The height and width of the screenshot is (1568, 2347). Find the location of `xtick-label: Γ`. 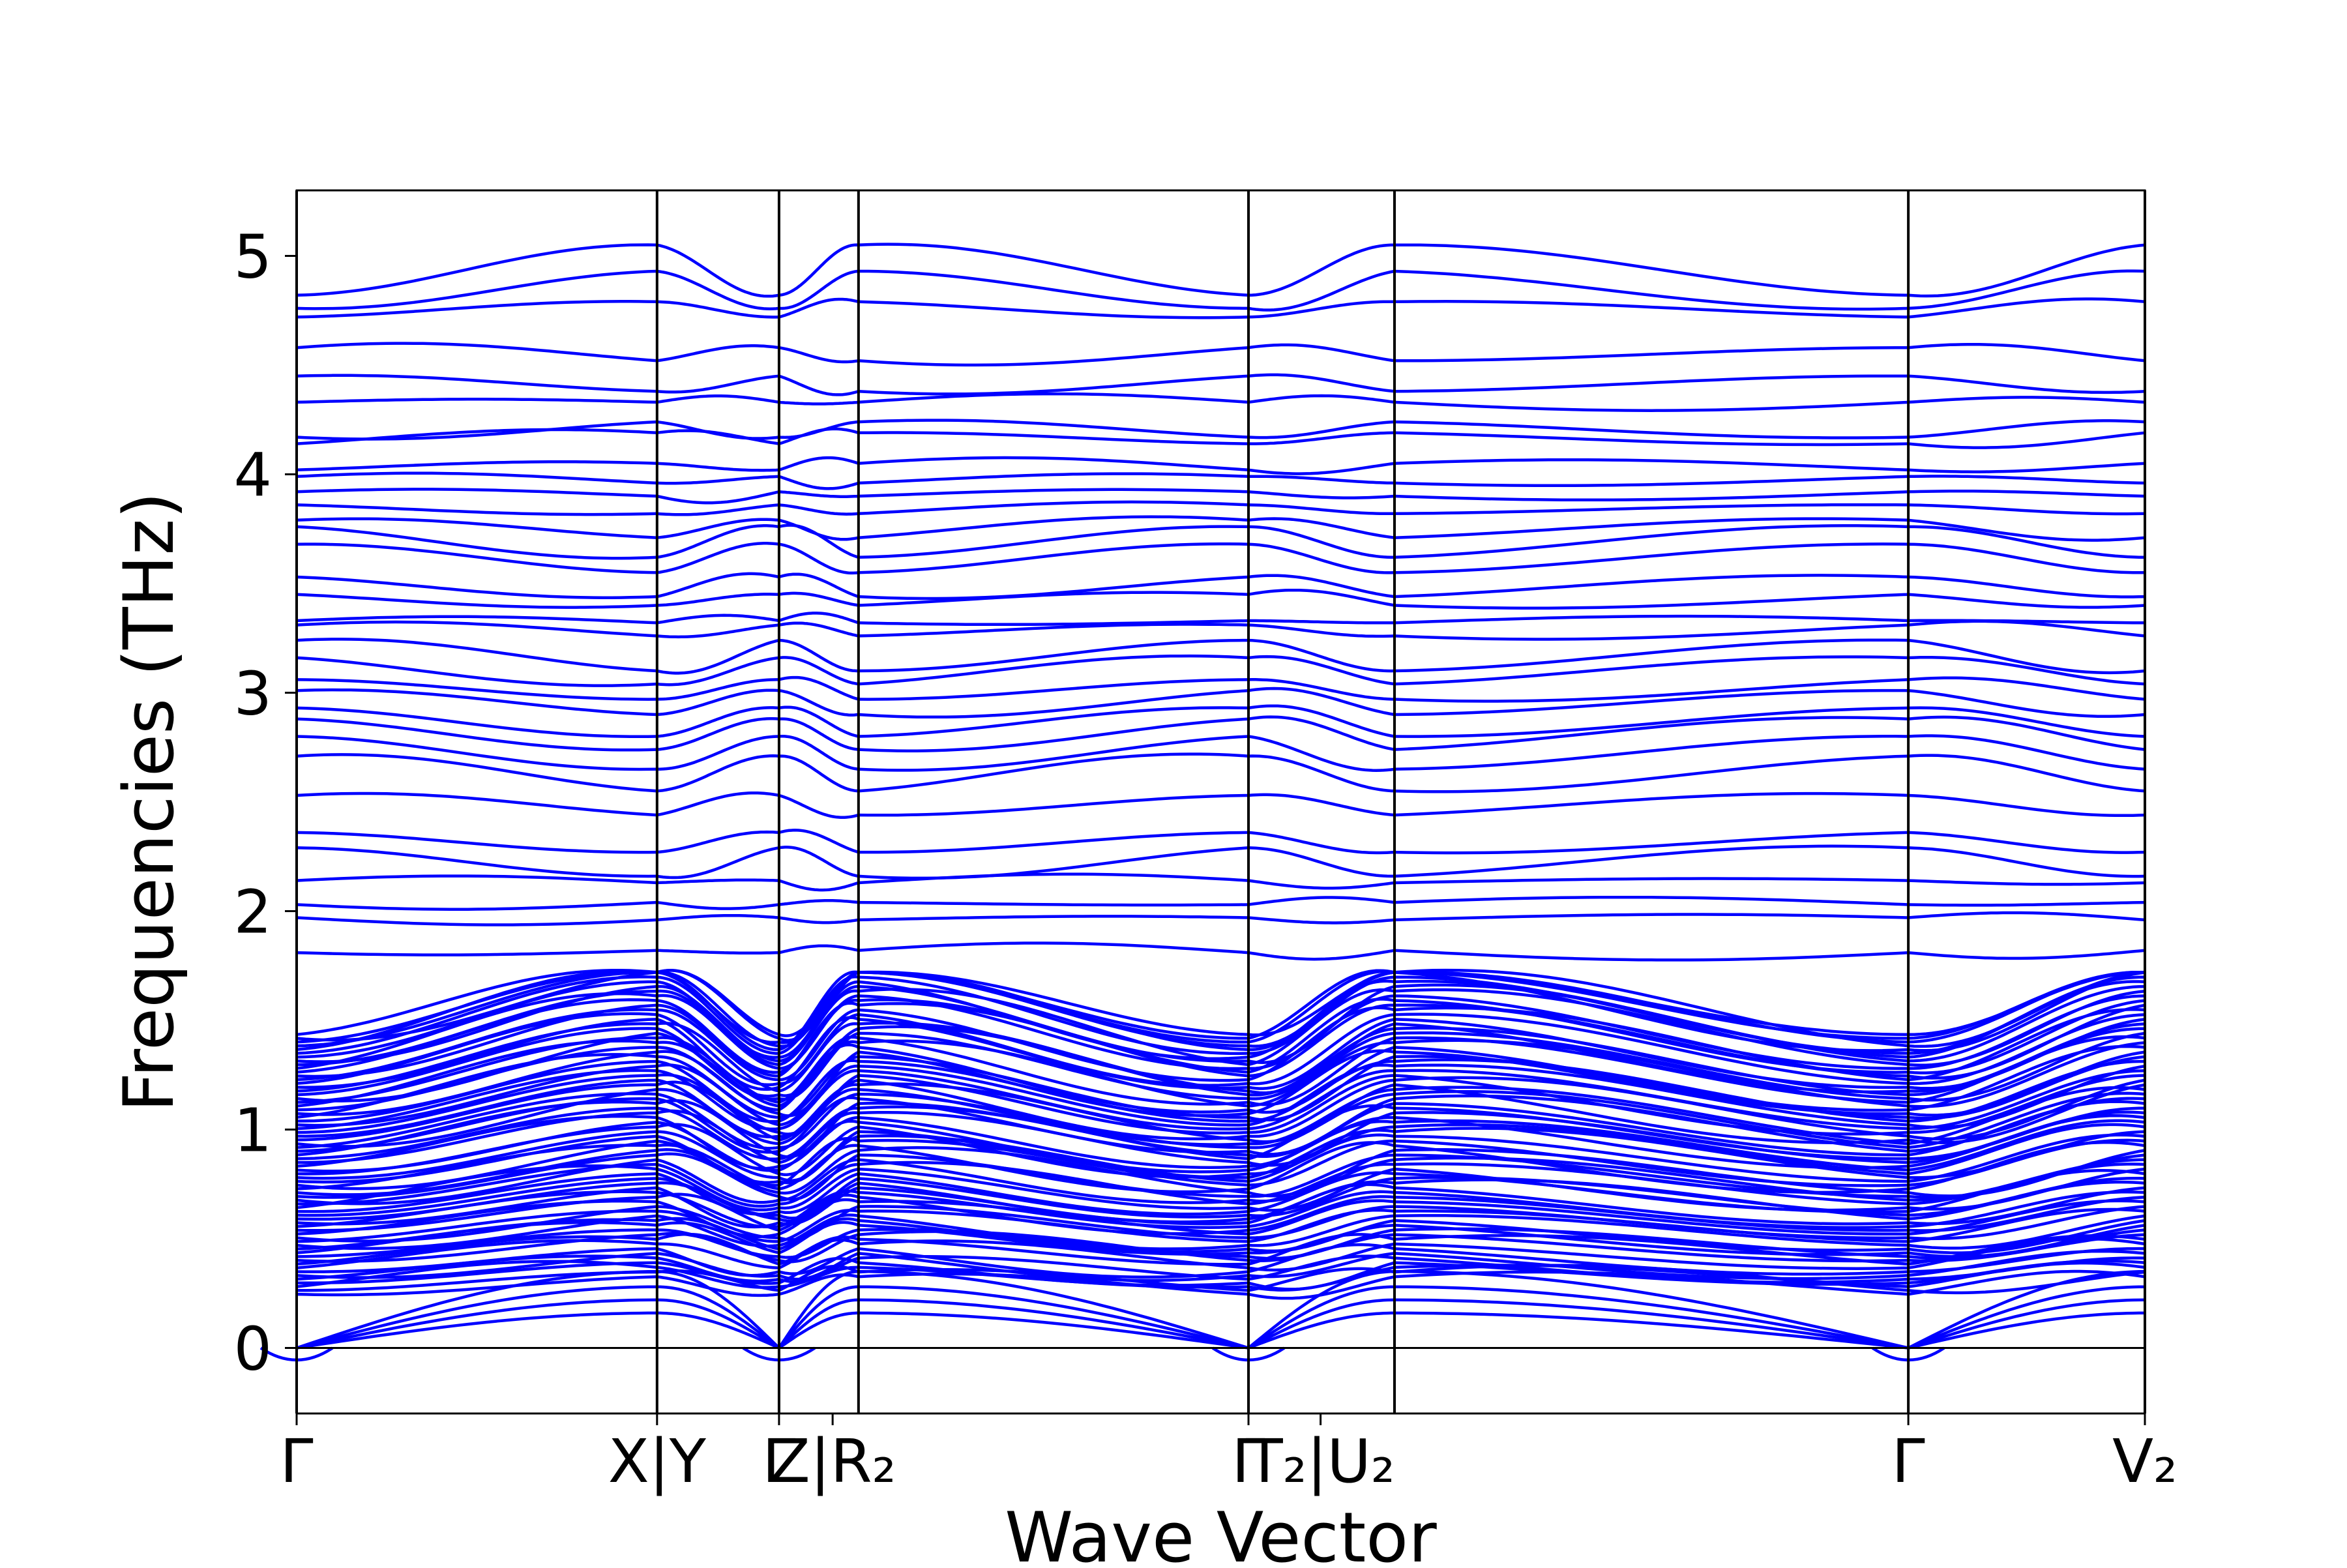

xtick-label: Γ is located at coordinates (1908, 1461).